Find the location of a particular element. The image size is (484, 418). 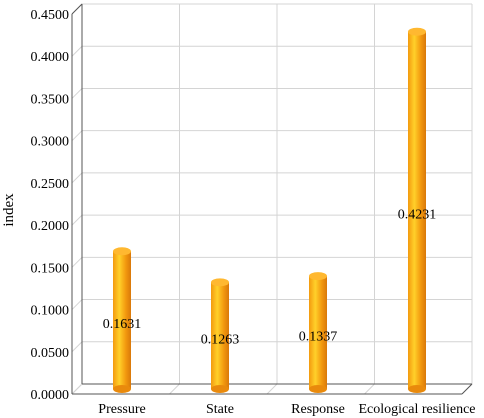

y-tick-label: 0.4500 is located at coordinates (50, 15).